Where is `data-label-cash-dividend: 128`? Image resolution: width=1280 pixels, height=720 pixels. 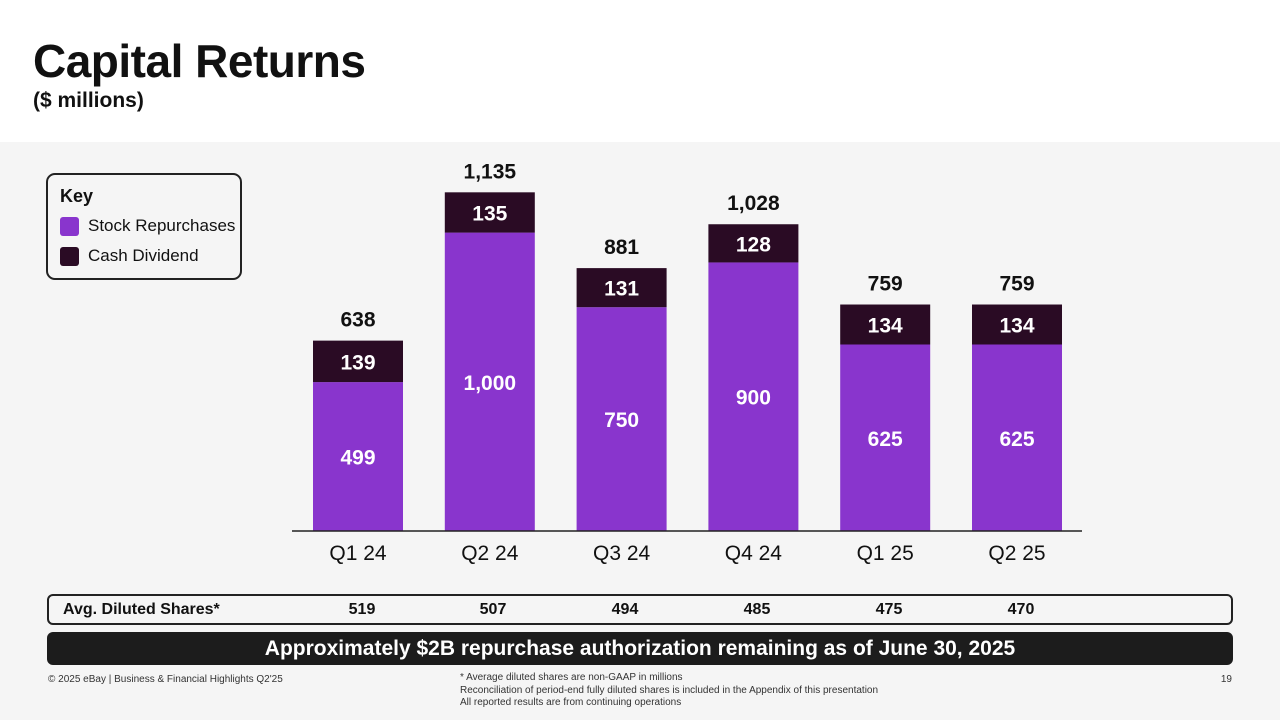 data-label-cash-dividend: 128 is located at coordinates (753, 244).